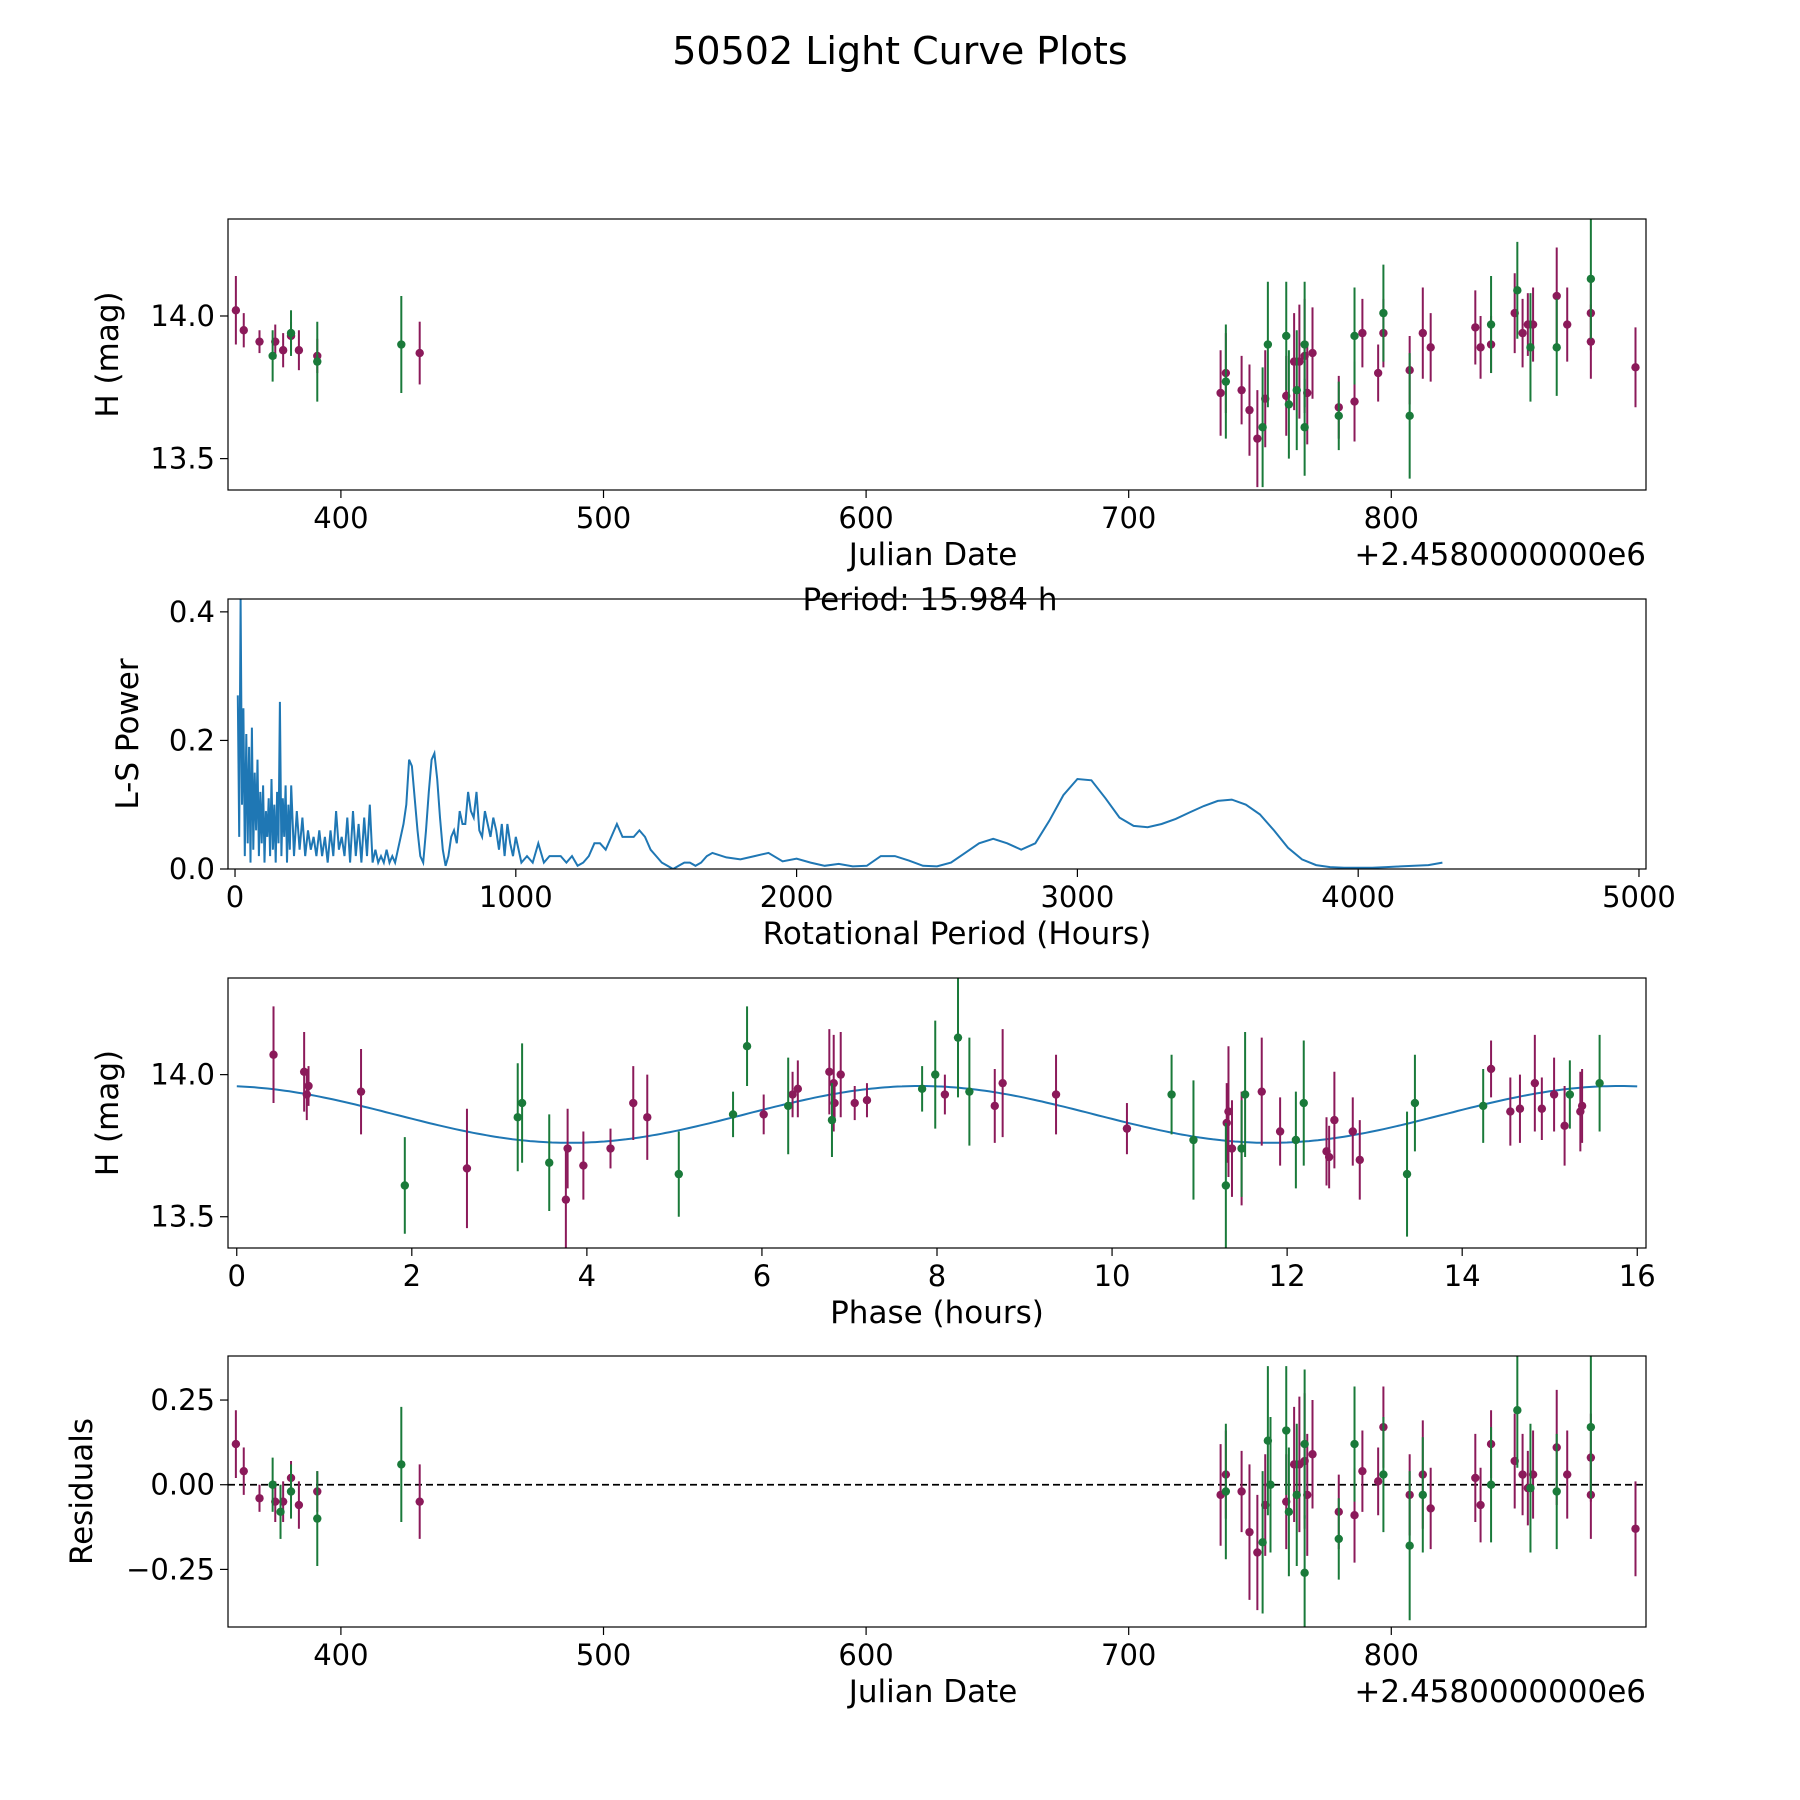 Image resolution: width=1800 pixels, height=1800 pixels. I want to click on residuals-xtick-label: 600, so click(865, 1655).